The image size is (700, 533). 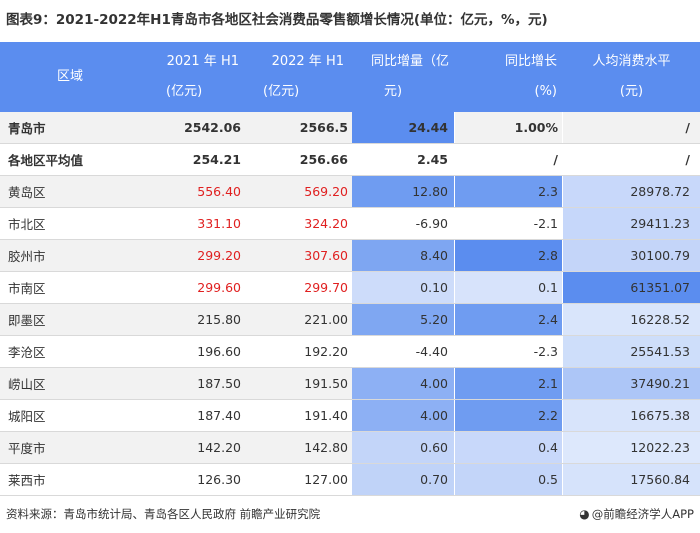 What do you see at coordinates (631, 91) in the screenshot?
I see `header-per-capita-line2: (元)` at bounding box center [631, 91].